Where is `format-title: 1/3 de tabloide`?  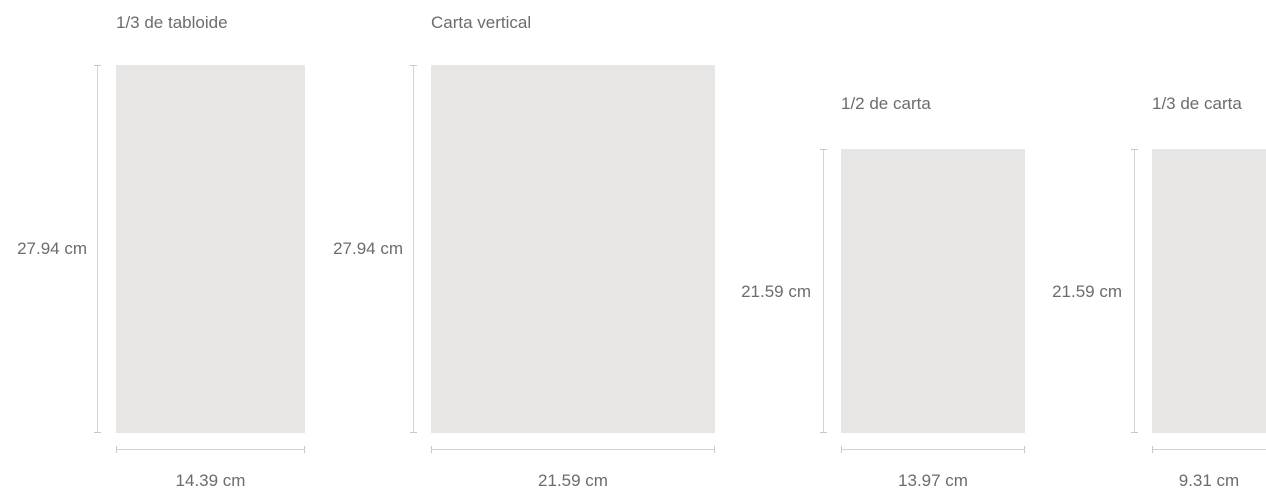 format-title: 1/3 de tabloide is located at coordinates (172, 22).